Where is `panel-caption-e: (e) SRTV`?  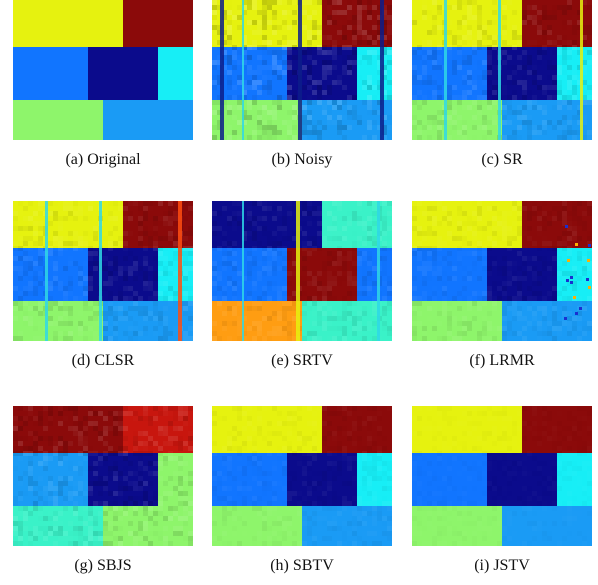
panel-caption-e: (e) SRTV is located at coordinates (302, 360).